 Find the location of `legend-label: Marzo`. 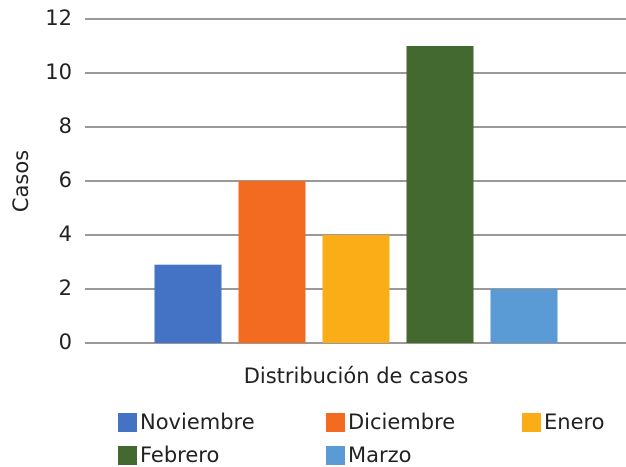

legend-label: Marzo is located at coordinates (380, 455).